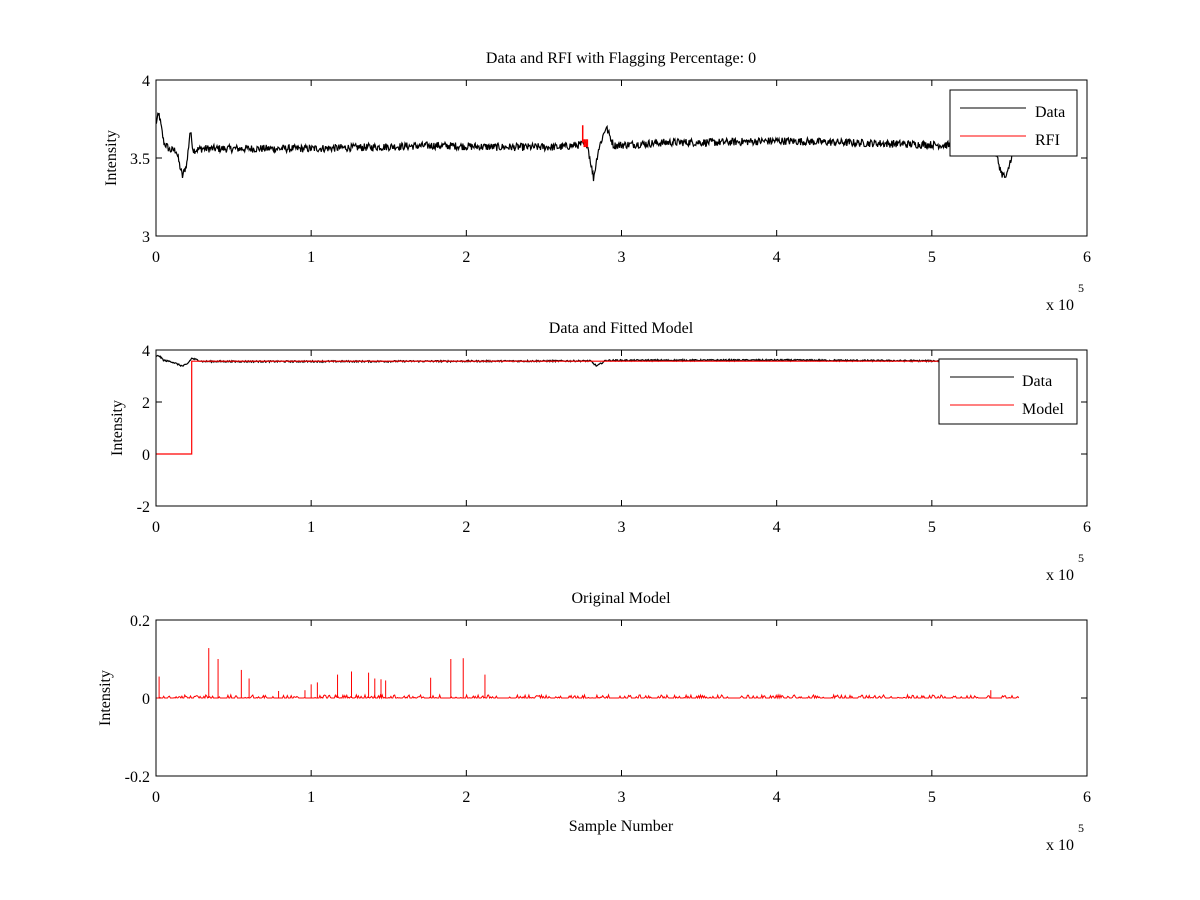  What do you see at coordinates (587, 407) in the screenshot?
I see `series-line-model` at bounding box center [587, 407].